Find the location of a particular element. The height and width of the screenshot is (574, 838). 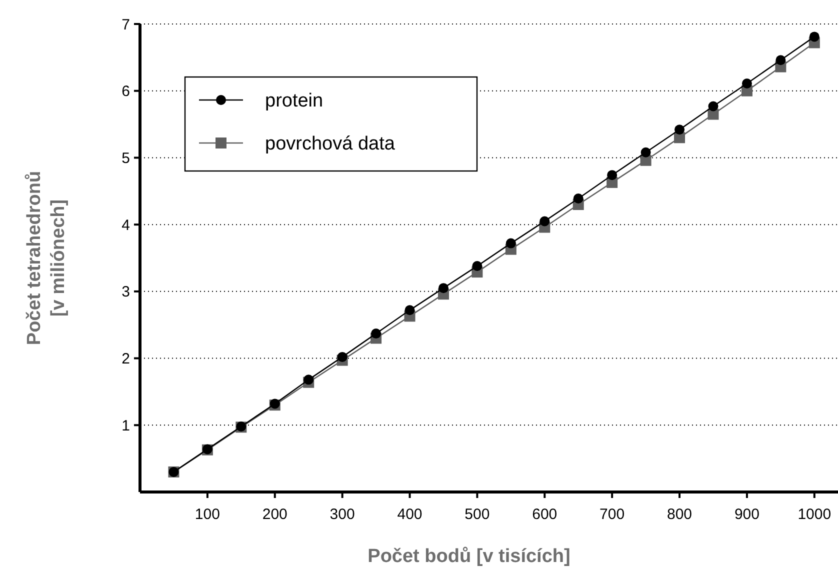

x-tick-label: 200 is located at coordinates (275, 514).